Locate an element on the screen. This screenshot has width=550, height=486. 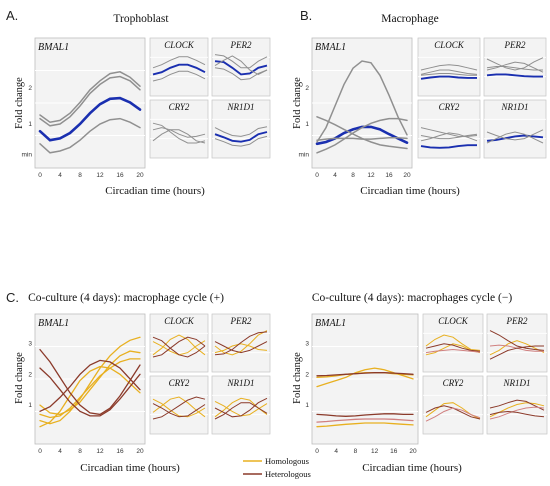
legend: Homologous Heterologous is located at coordinates (277, 467).